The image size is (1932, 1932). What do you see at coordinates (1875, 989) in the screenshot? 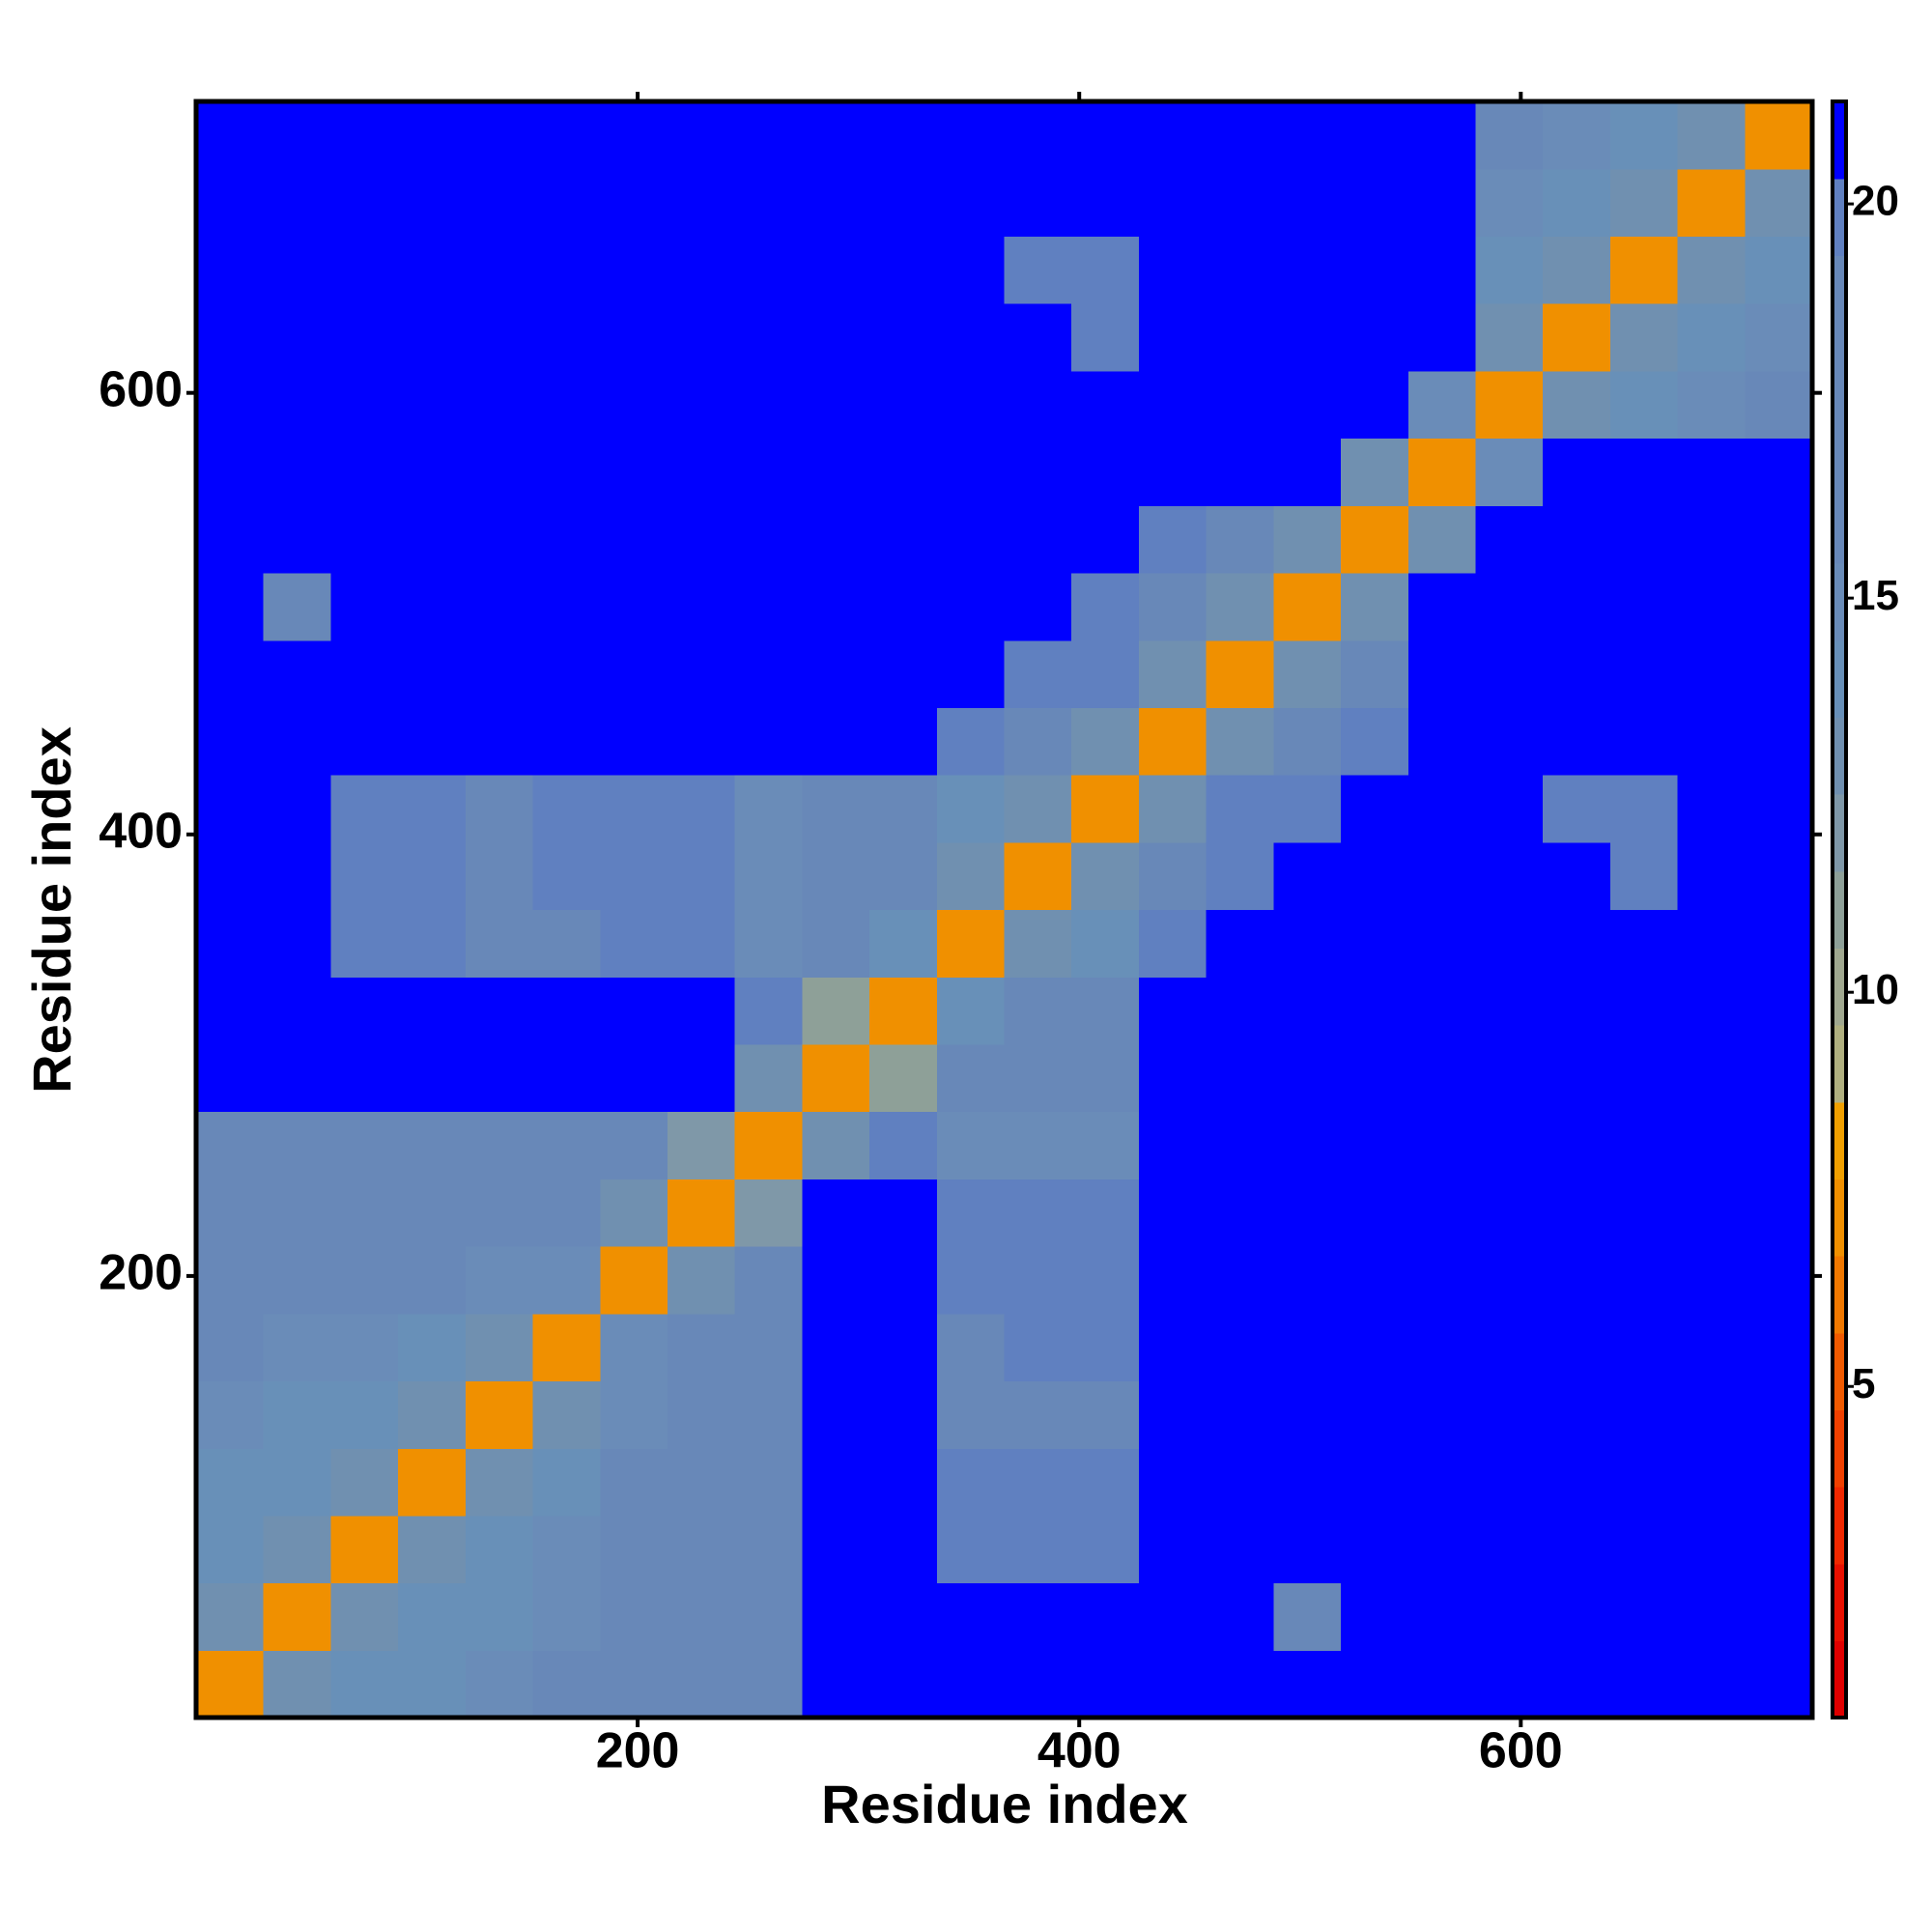
I see `colorbar-tick-label: 10` at bounding box center [1875, 989].